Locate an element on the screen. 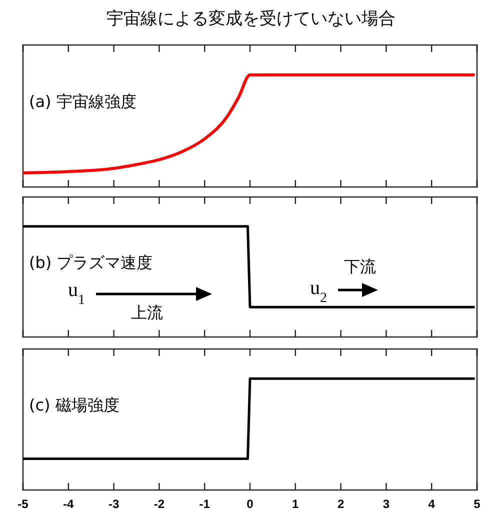 The image size is (502, 530). x-tick-label: 2 is located at coordinates (340, 504).